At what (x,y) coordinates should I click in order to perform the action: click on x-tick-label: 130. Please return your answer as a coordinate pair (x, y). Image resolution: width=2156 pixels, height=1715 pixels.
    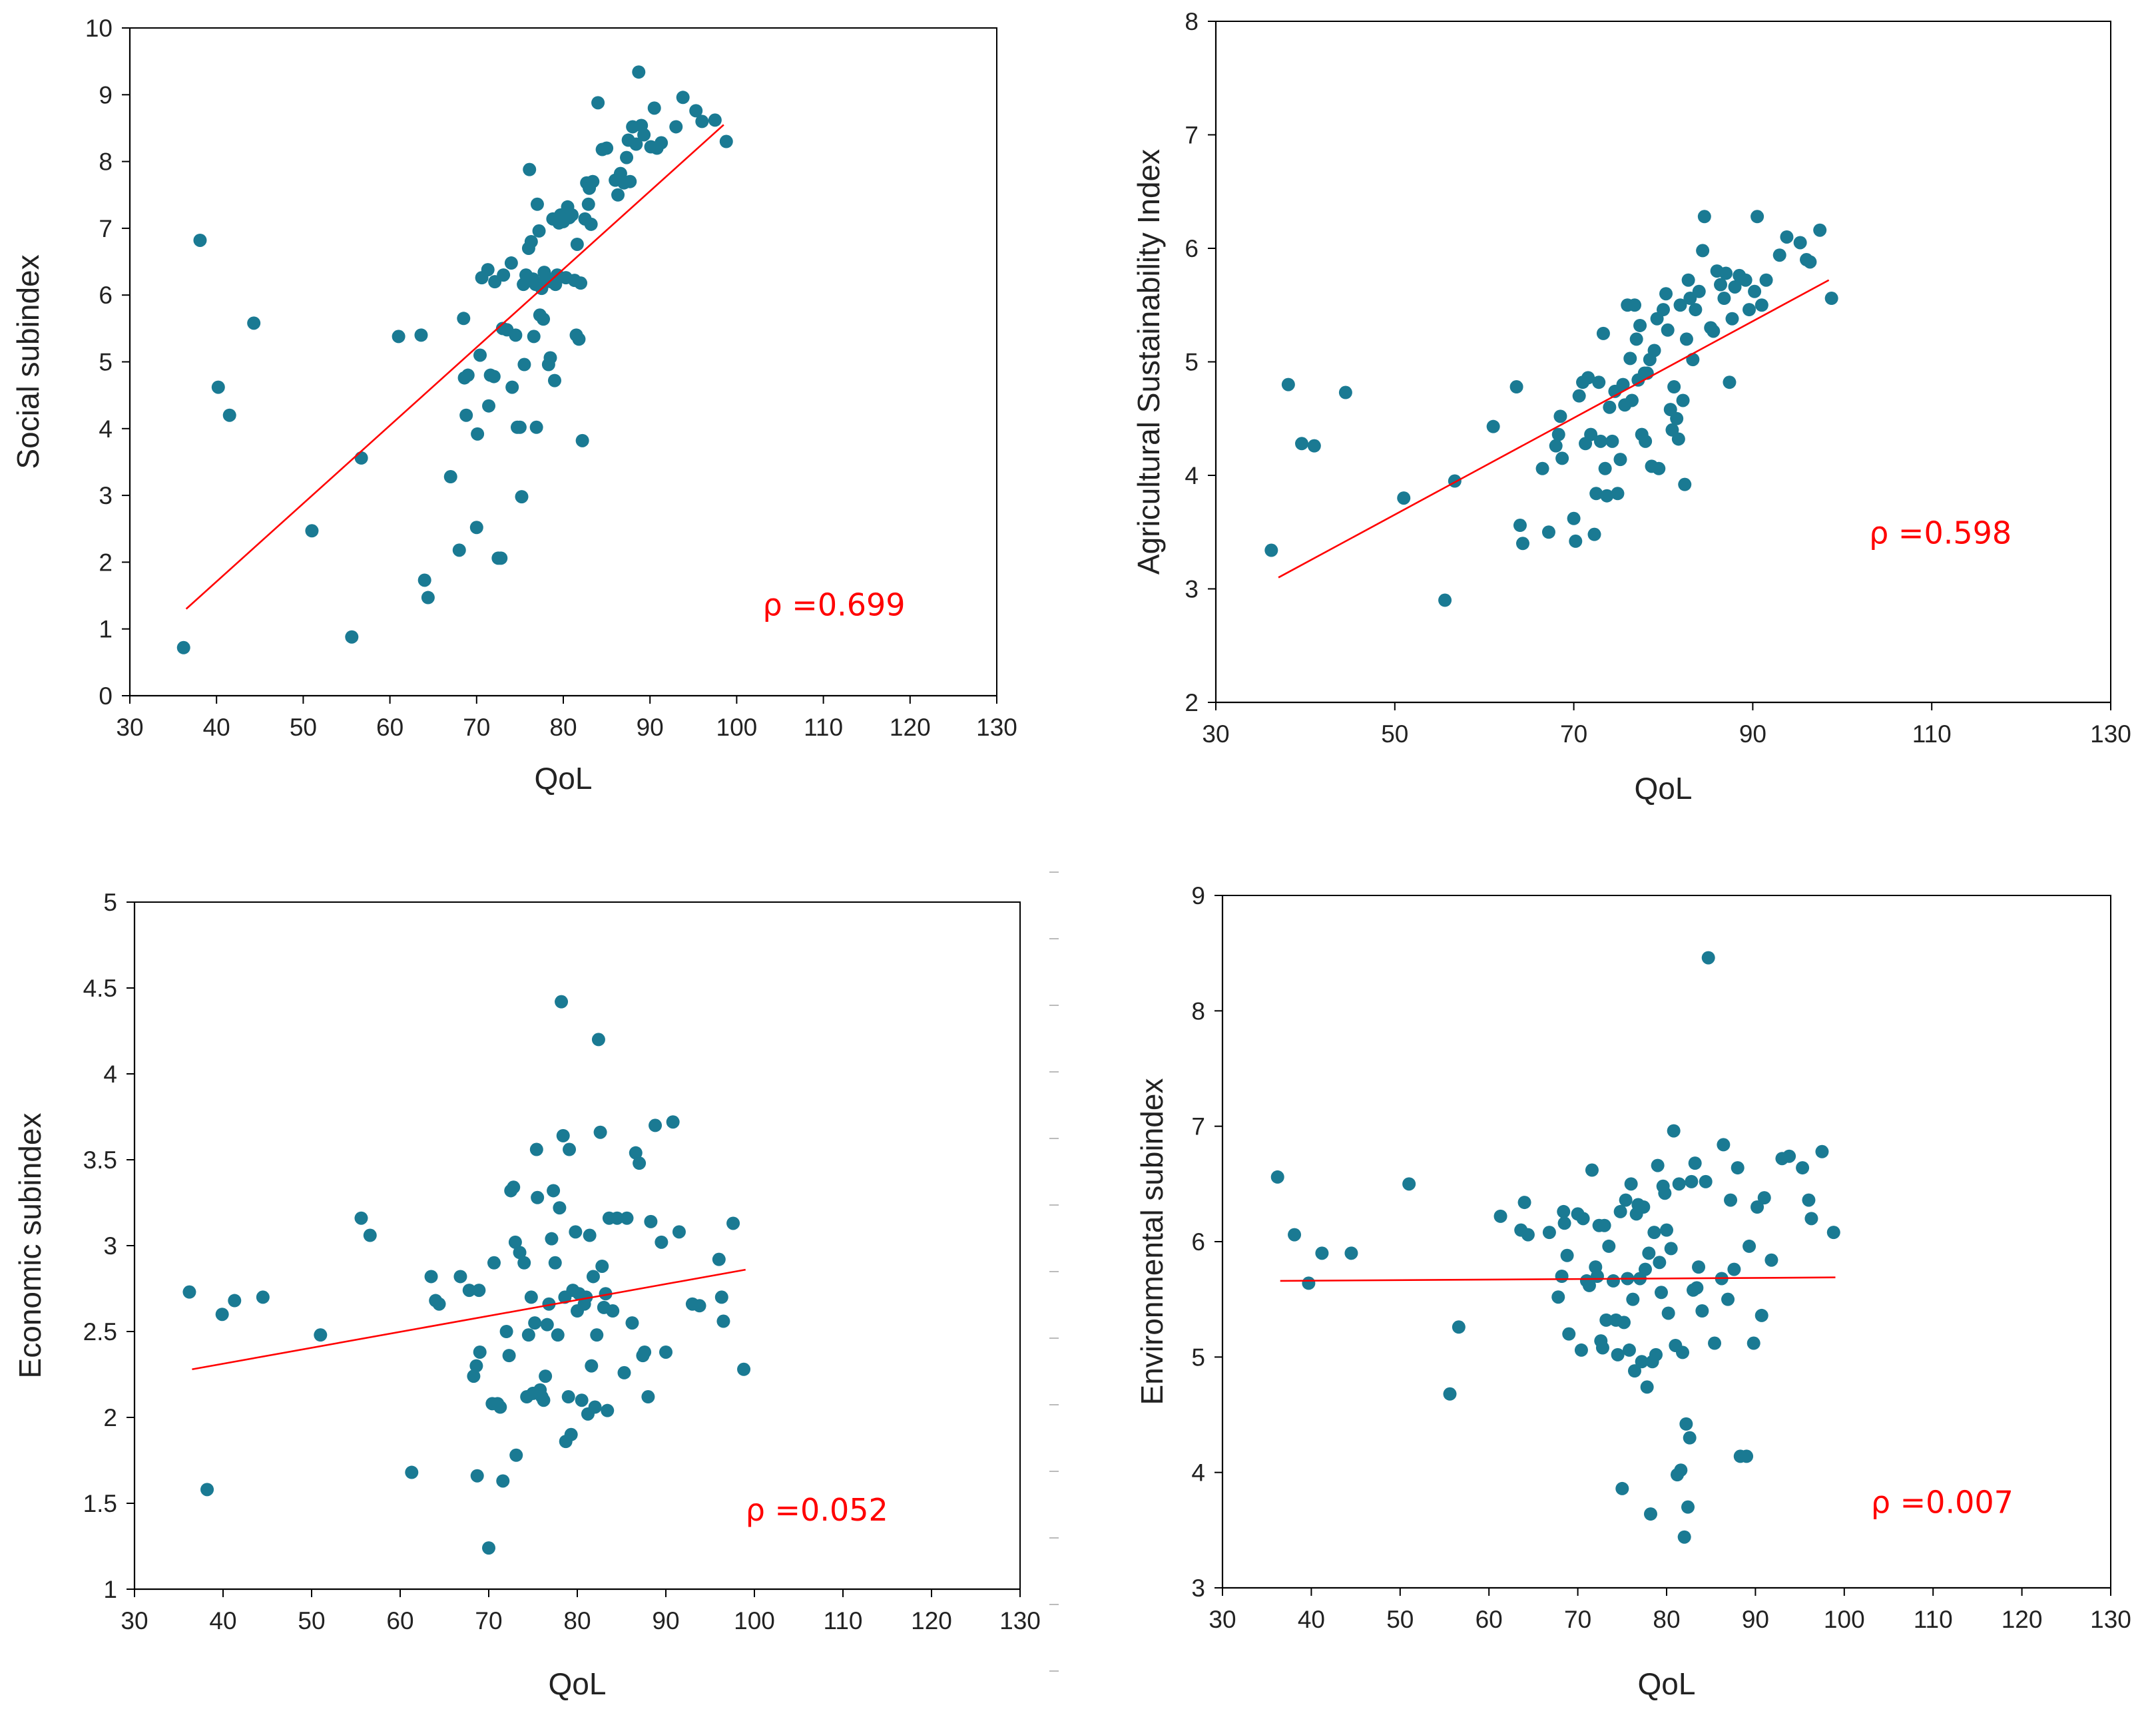
    Looking at the image, I should click on (2110, 734).